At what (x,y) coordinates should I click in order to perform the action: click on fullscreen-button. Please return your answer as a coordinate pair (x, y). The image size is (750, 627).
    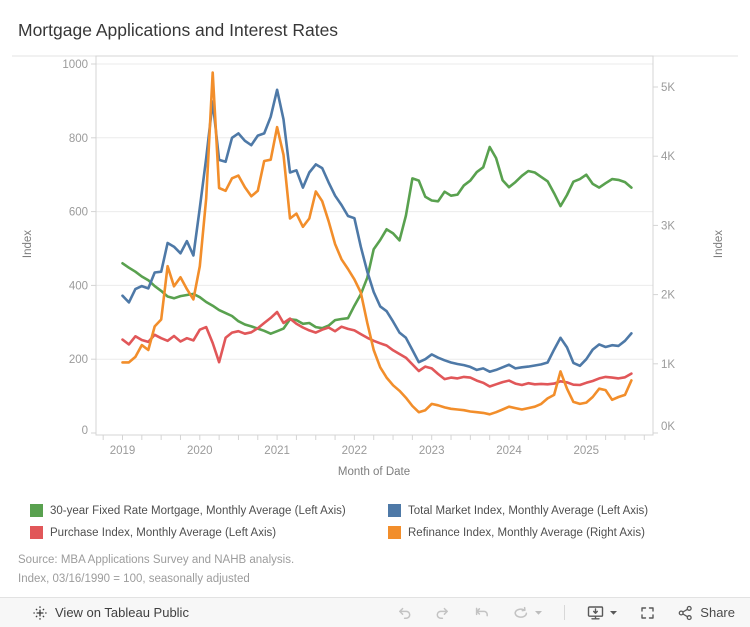
    Looking at the image, I should click on (647, 613).